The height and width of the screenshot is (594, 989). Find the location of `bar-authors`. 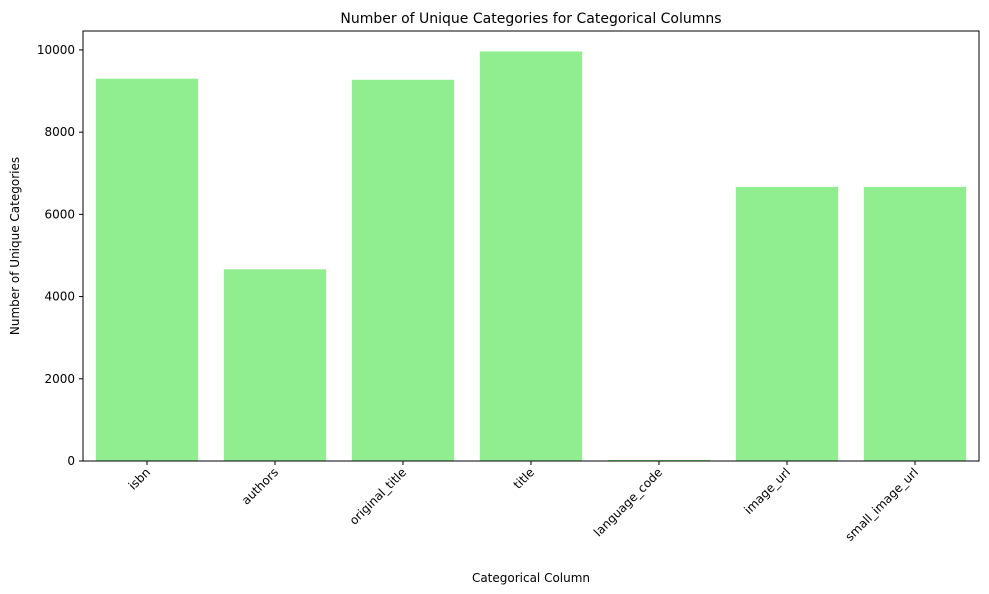

bar-authors is located at coordinates (275, 365).